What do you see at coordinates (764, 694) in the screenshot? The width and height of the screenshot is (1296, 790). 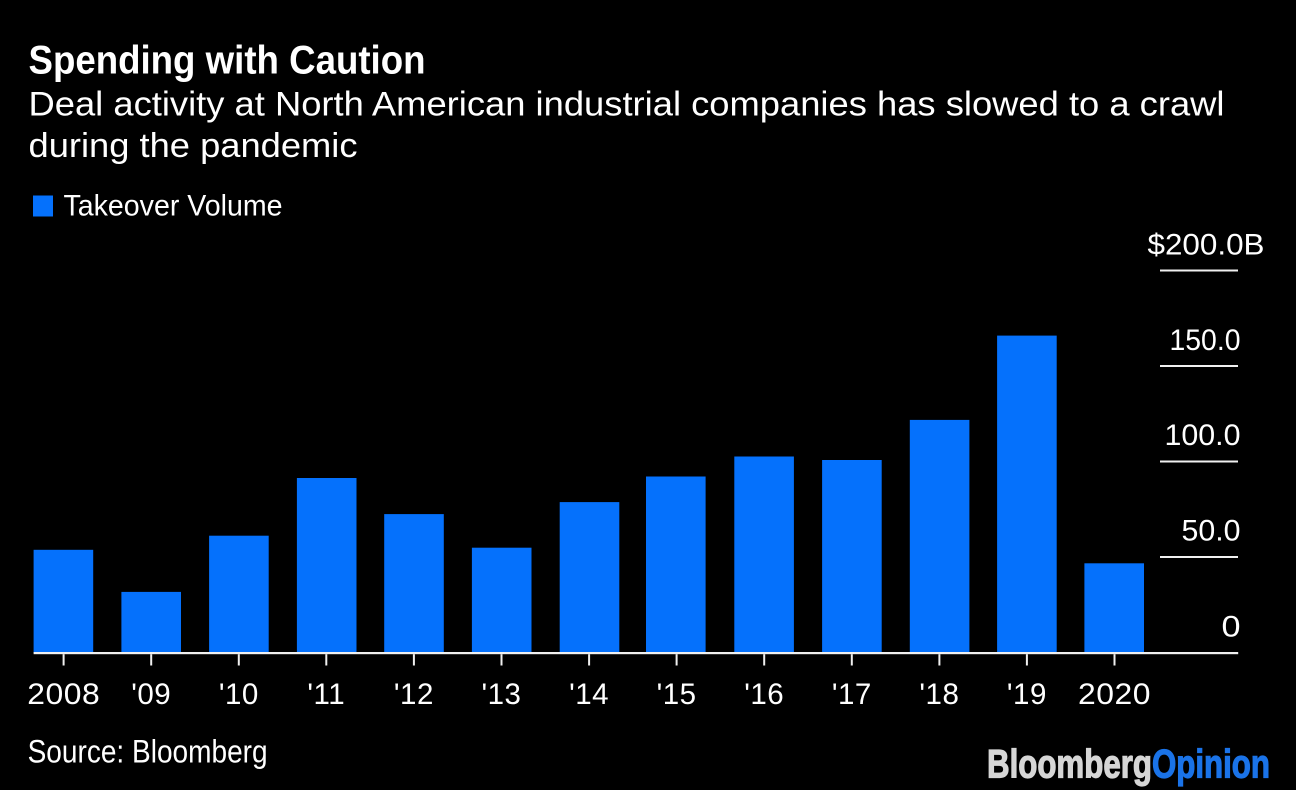 I see `svg-text: '16` at bounding box center [764, 694].